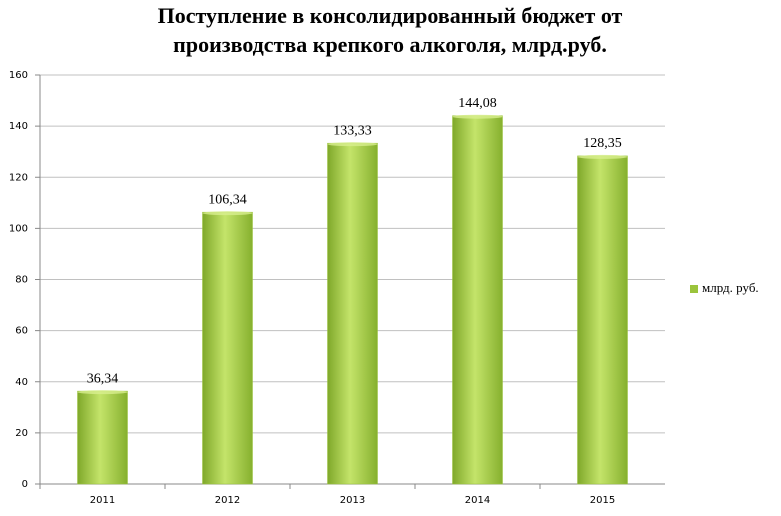 Image resolution: width=781 pixels, height=516 pixels. I want to click on y-tick-label: 140, so click(18, 126).